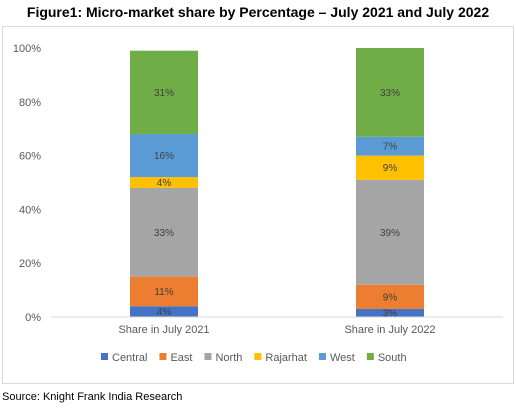  What do you see at coordinates (30, 210) in the screenshot?
I see `y-tick-label: 40%` at bounding box center [30, 210].